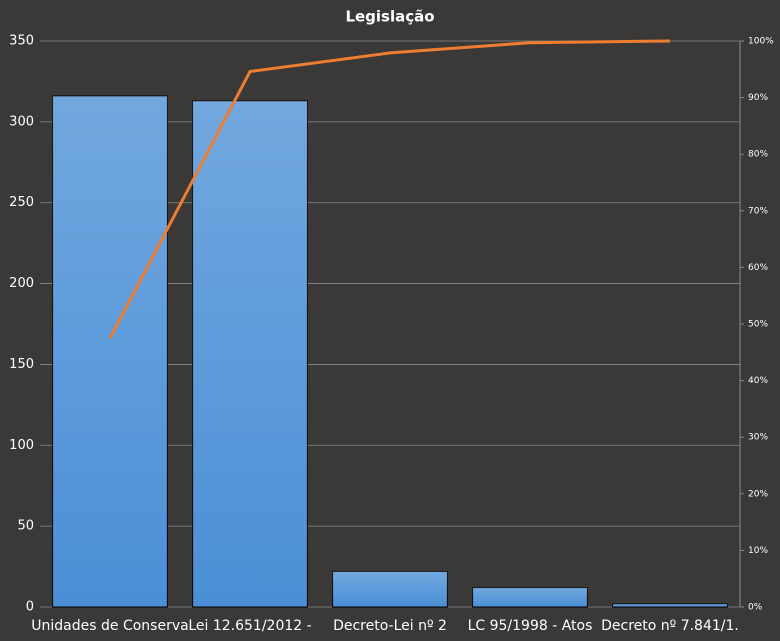 This screenshot has width=780, height=641. I want to click on y2-tick-label: 30%, so click(758, 438).